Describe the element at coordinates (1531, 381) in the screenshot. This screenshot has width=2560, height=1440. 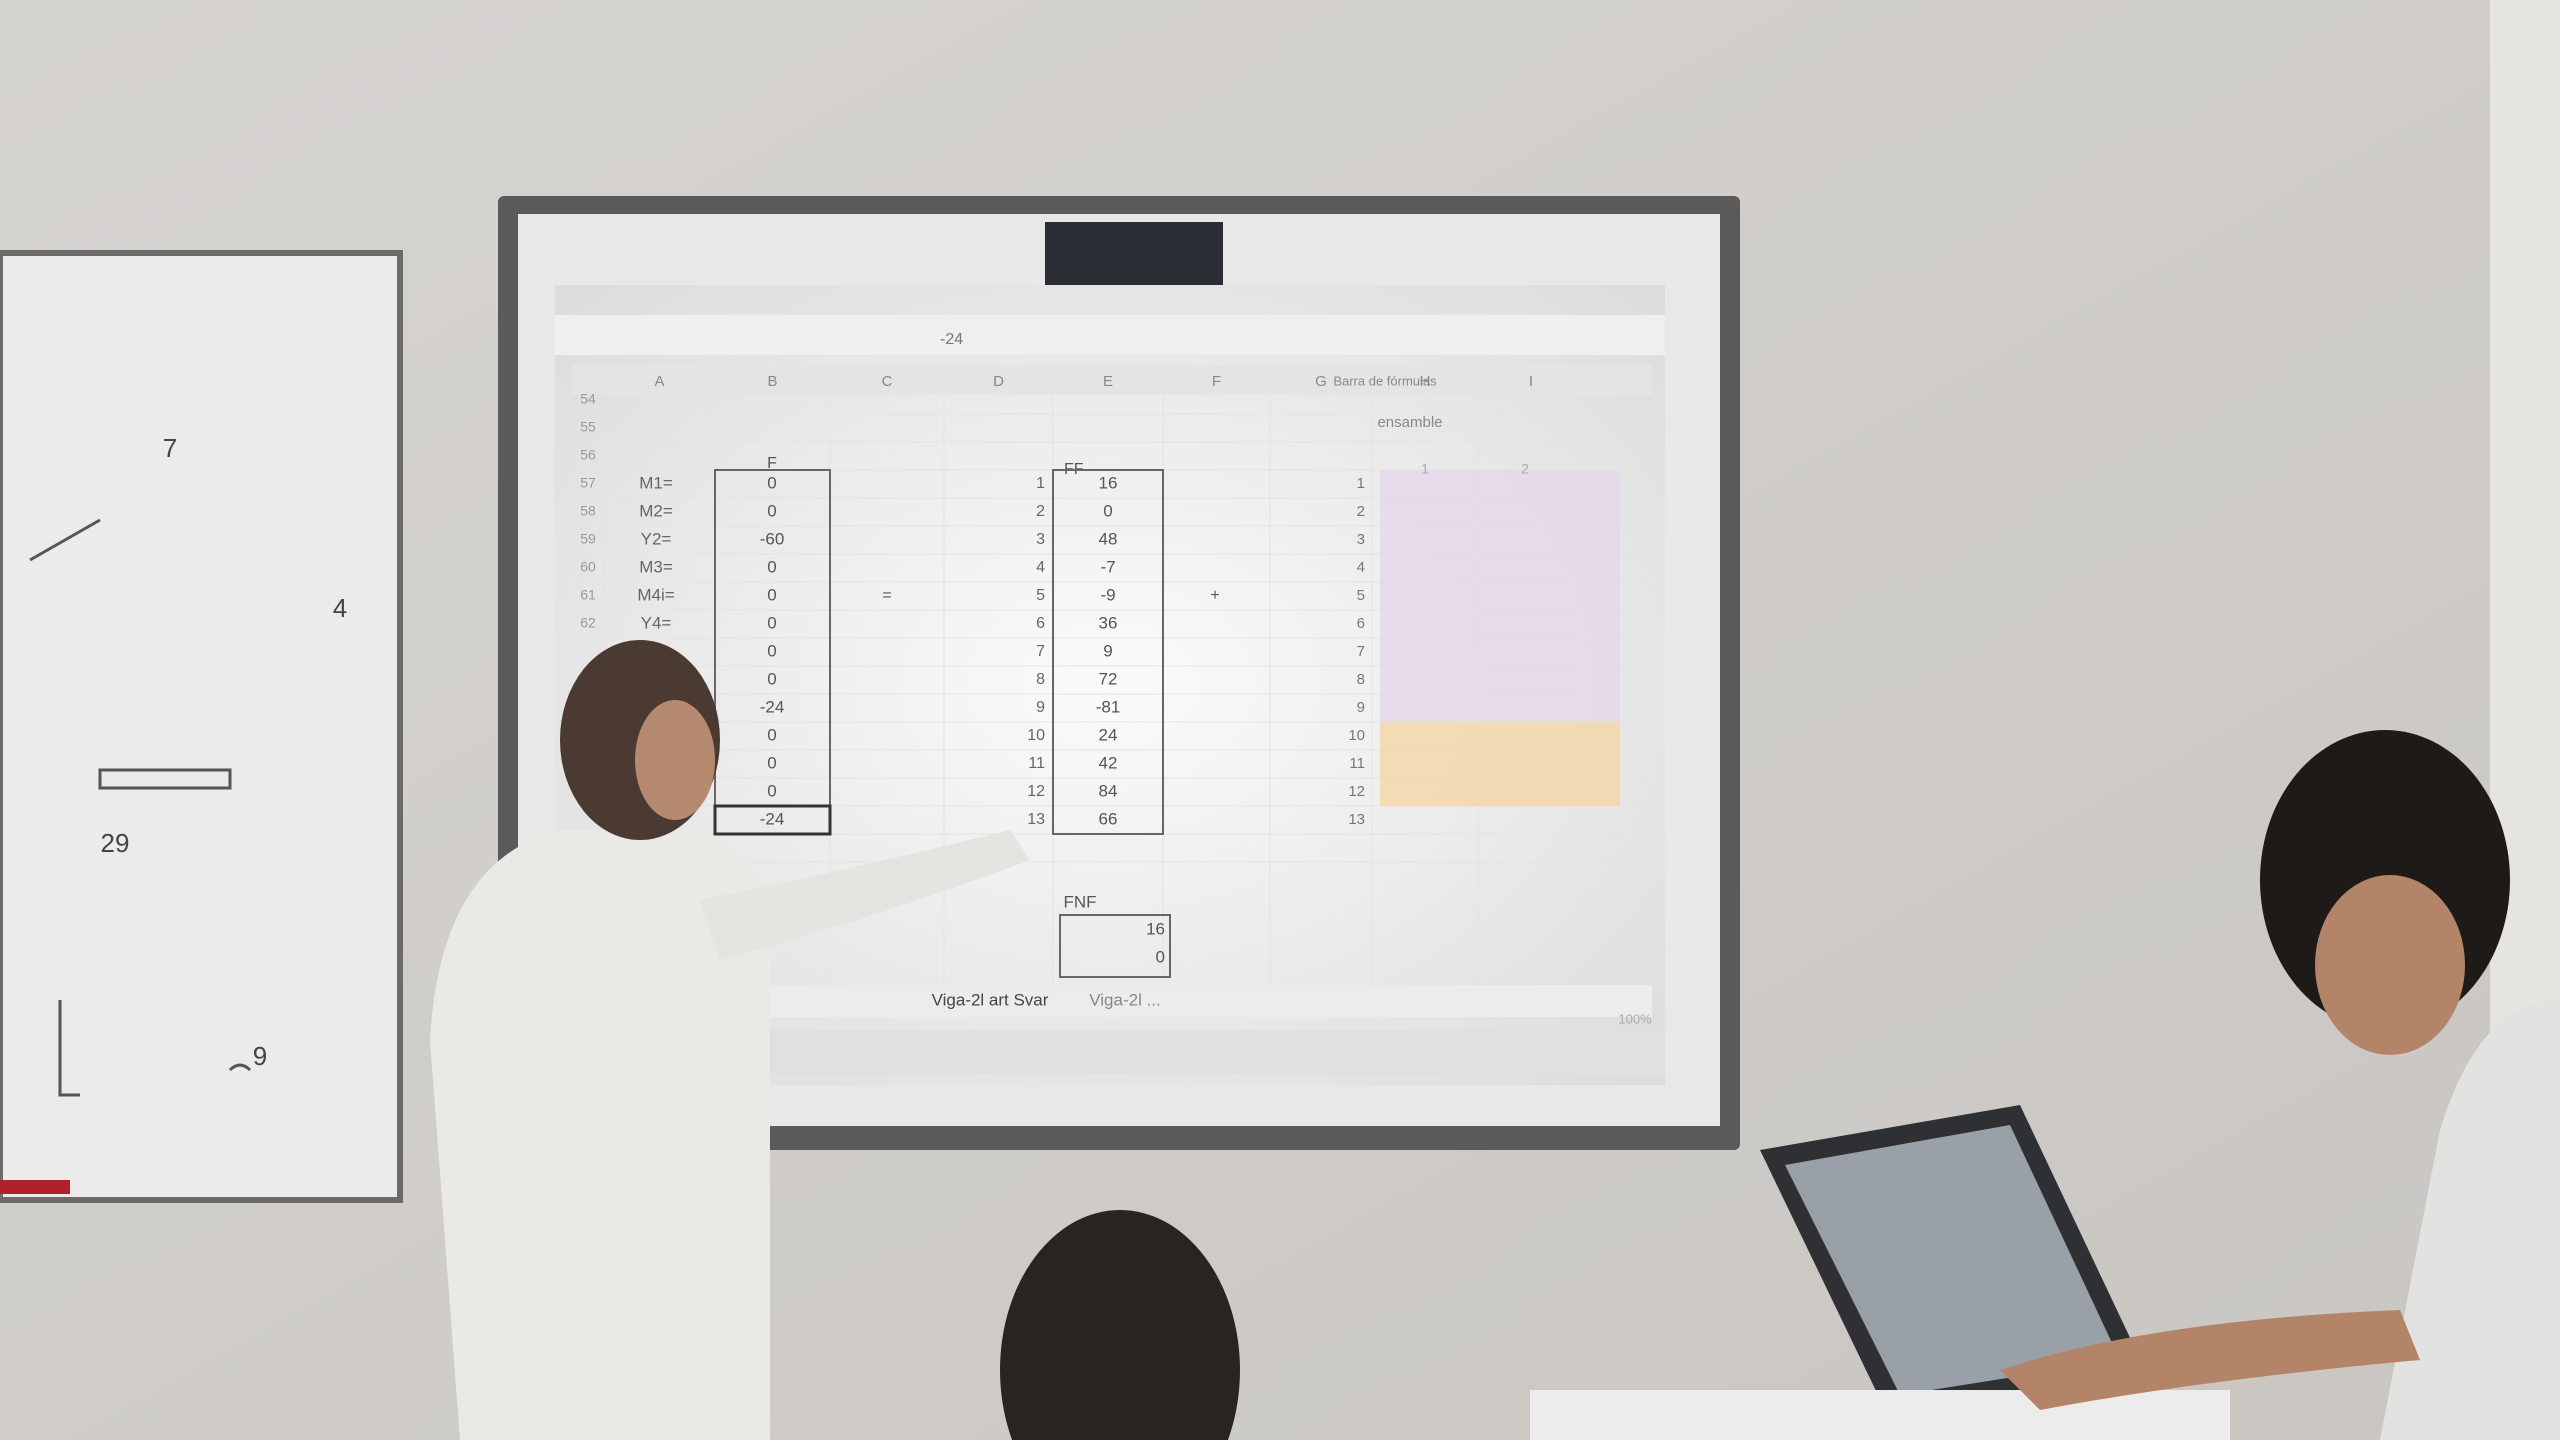
I see `column-header: I` at that location.